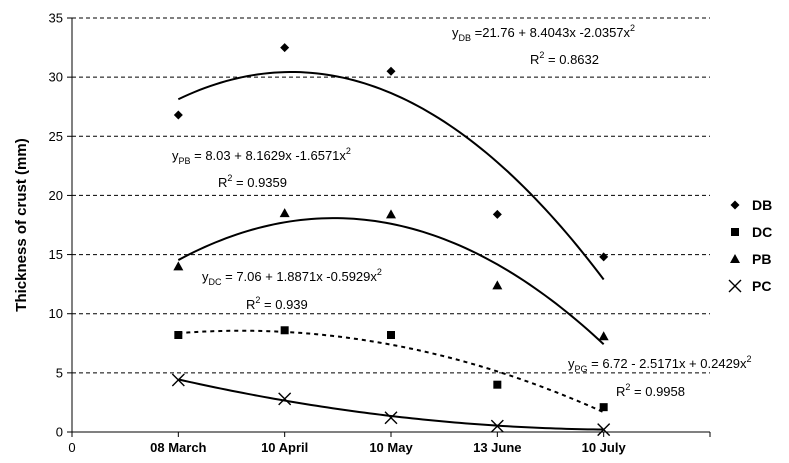 Image resolution: width=789 pixels, height=463 pixels. I want to click on y-tick-labels: 0 5 10 15 20 25 30 35, so click(60, 225).